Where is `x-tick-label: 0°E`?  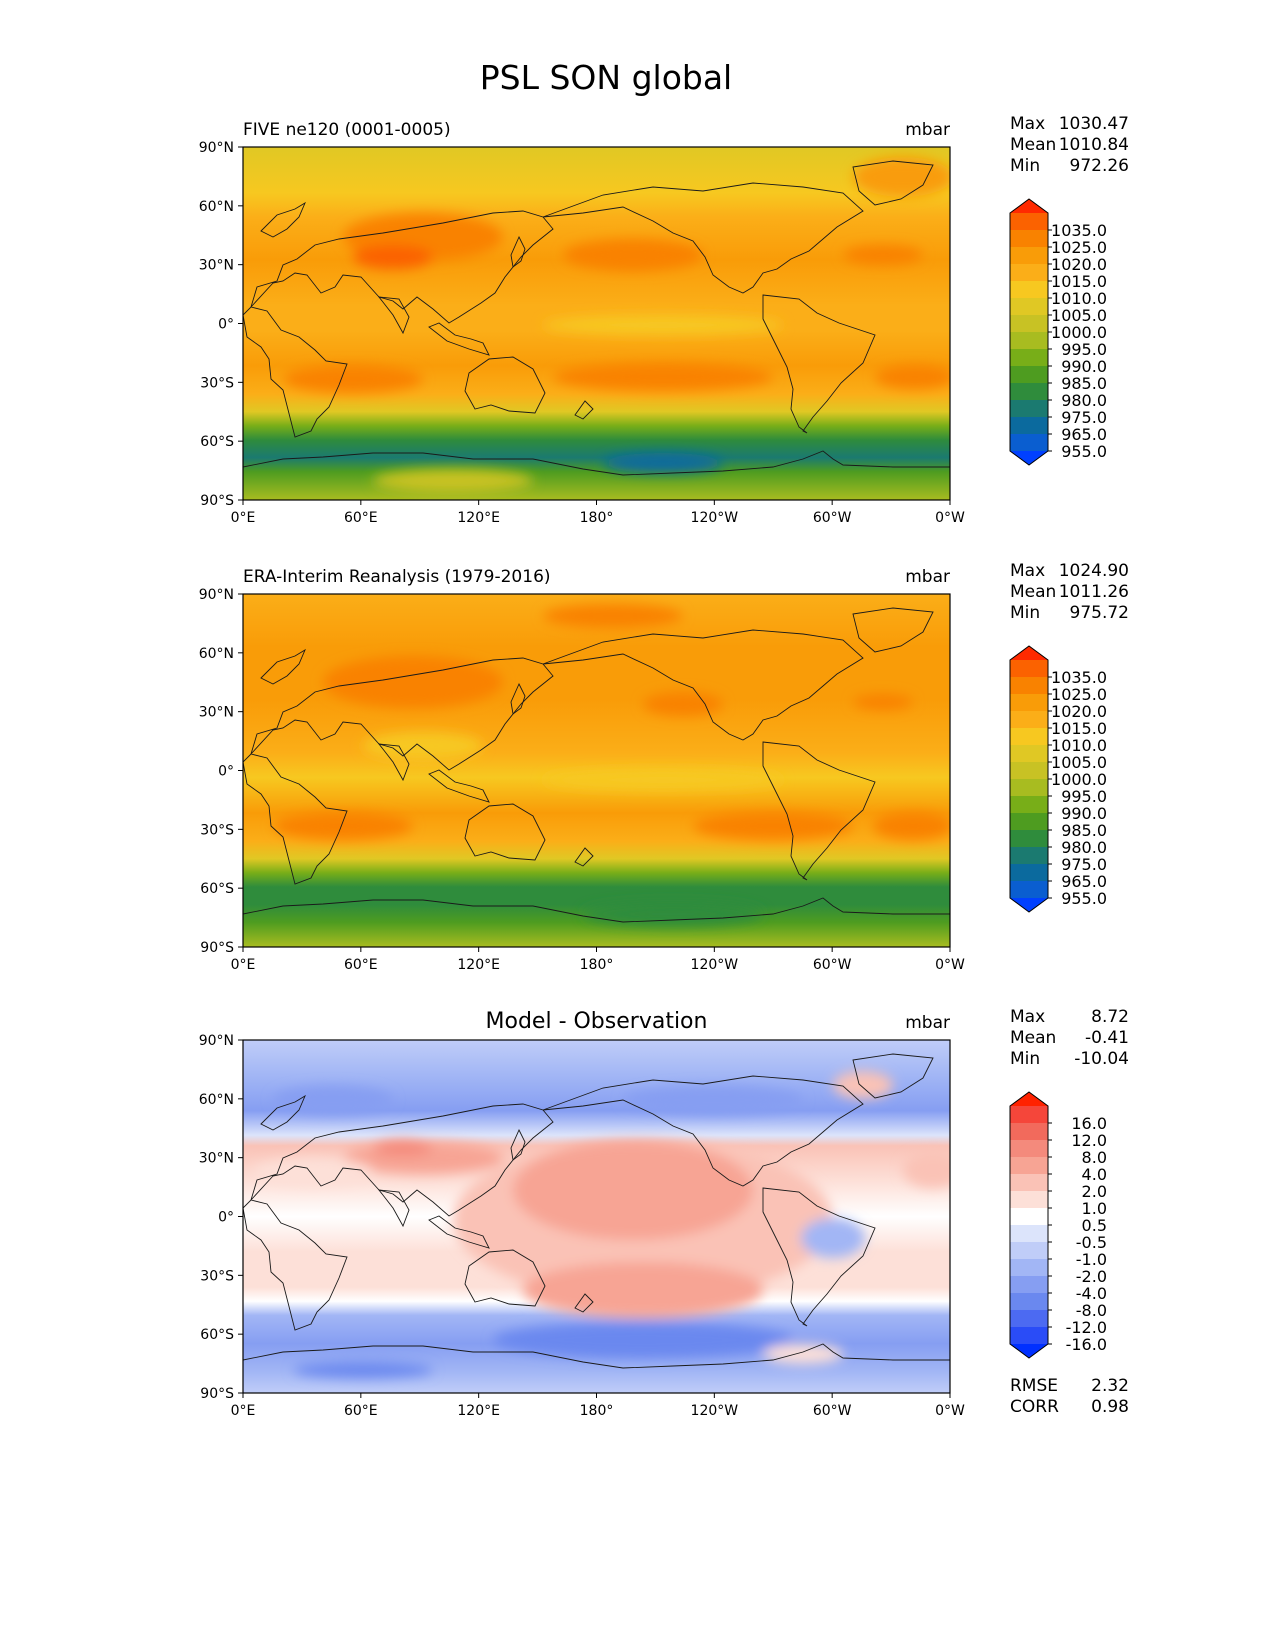 x-tick-label: 0°E is located at coordinates (243, 965).